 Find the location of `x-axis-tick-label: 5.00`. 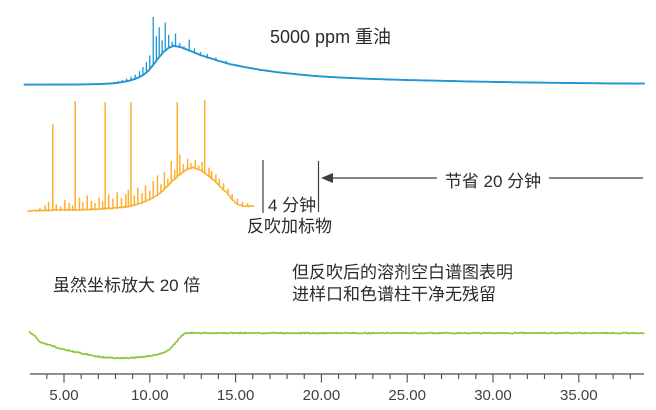

x-axis-tick-label: 5.00 is located at coordinates (63, 395).